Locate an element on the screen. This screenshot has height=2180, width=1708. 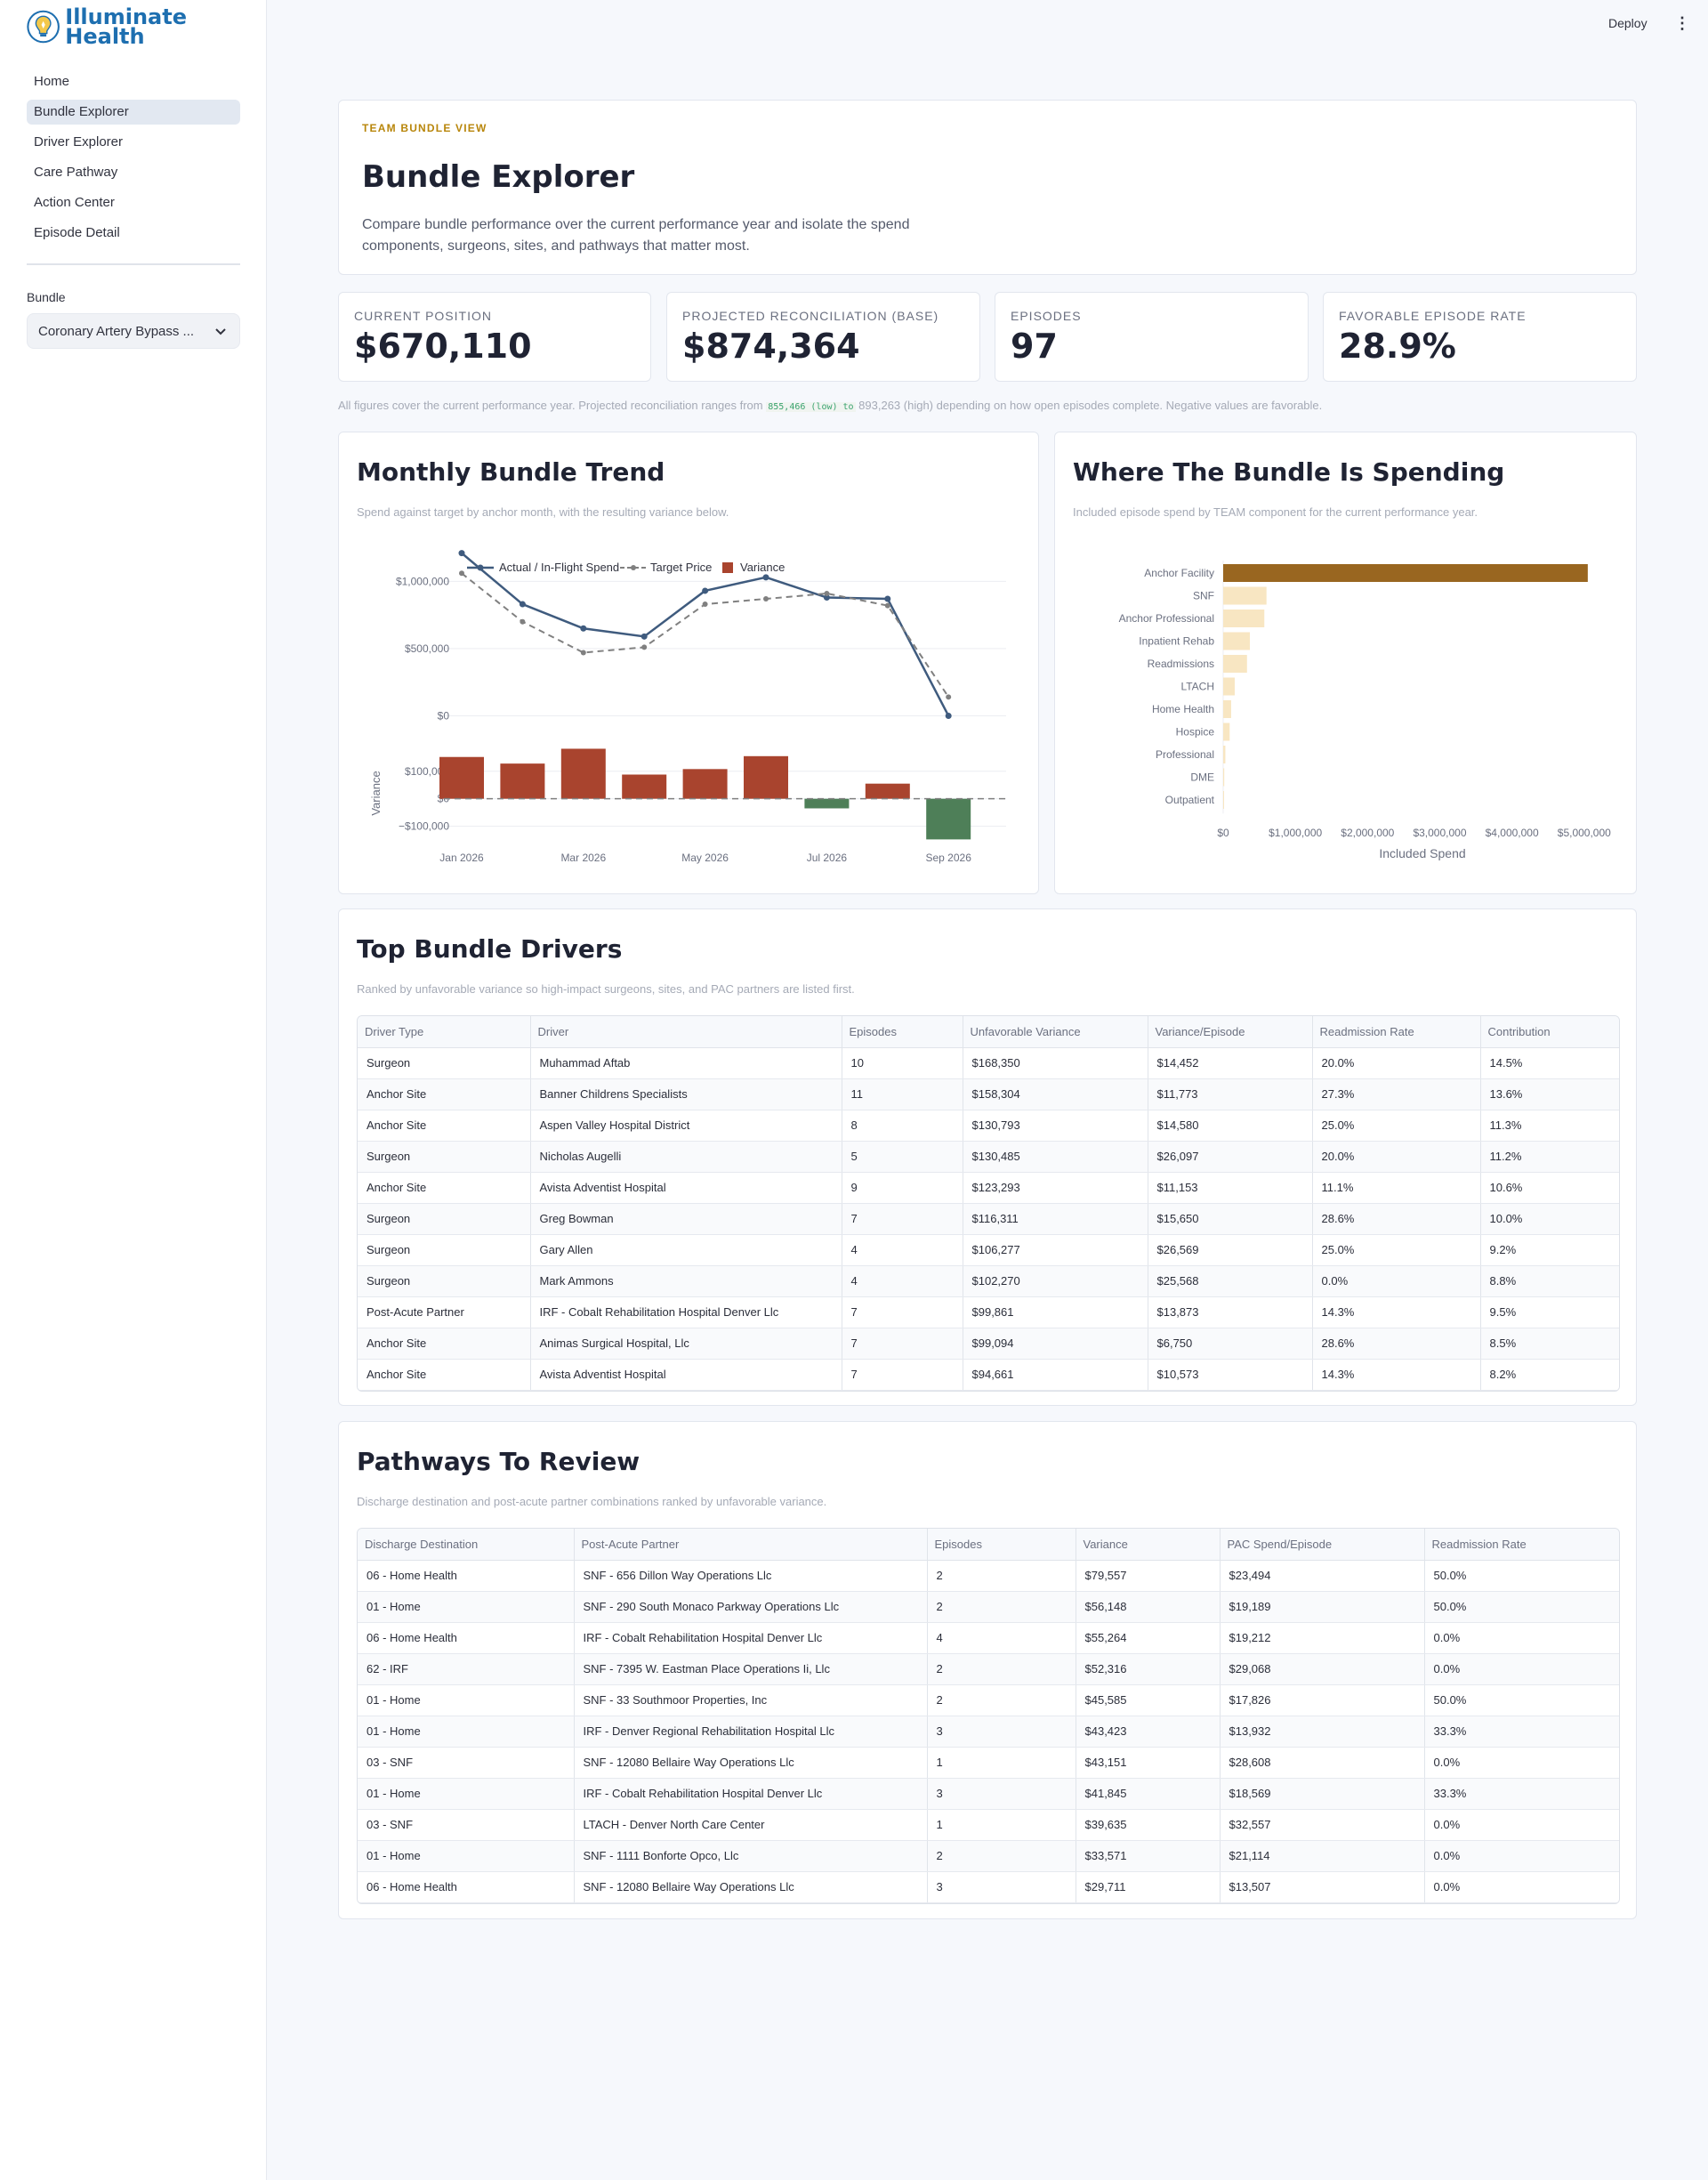
table-cell: 20.0% is located at coordinates (1396, 1063).